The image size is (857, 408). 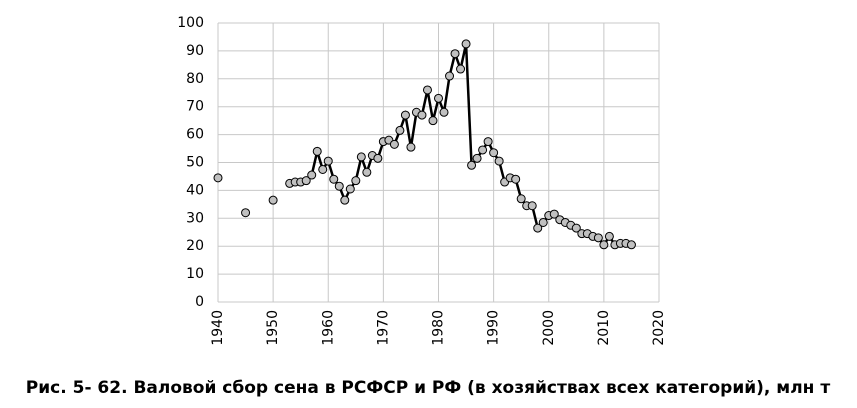 What do you see at coordinates (383, 328) in the screenshot?
I see `x-tick-label: 1970` at bounding box center [383, 328].